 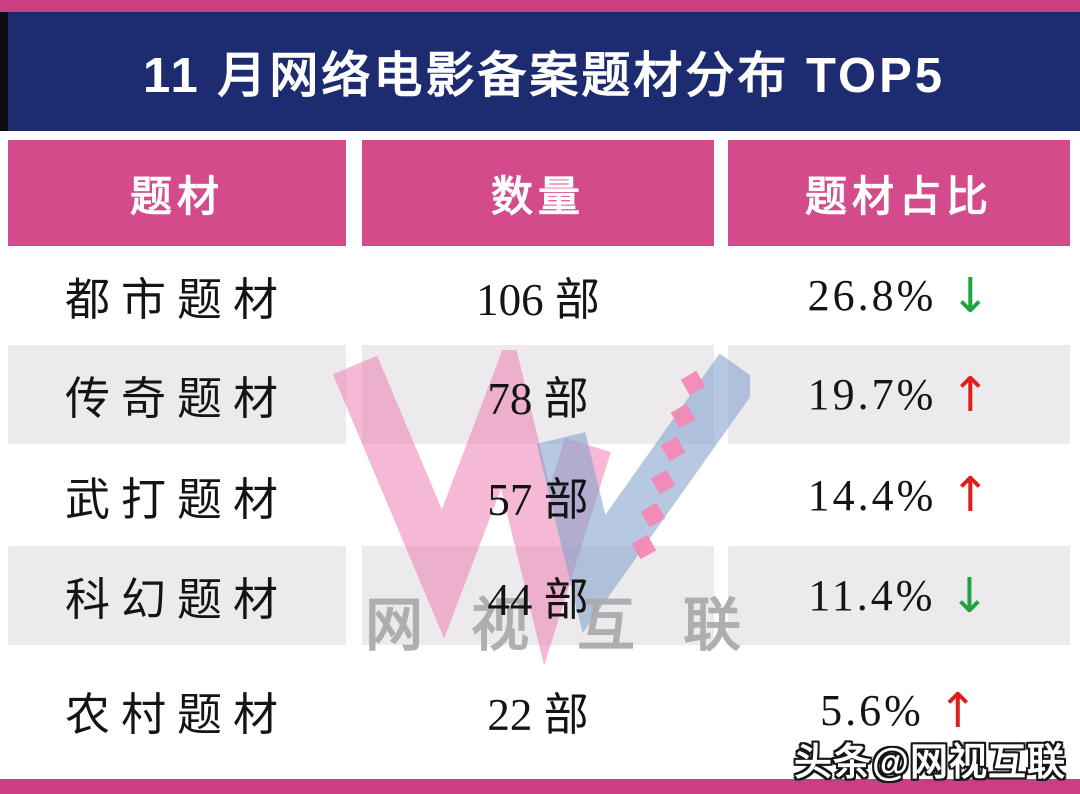 I want to click on title-bar: 11 月网络电影备案题材分布 TOP5, so click(x=540, y=71).